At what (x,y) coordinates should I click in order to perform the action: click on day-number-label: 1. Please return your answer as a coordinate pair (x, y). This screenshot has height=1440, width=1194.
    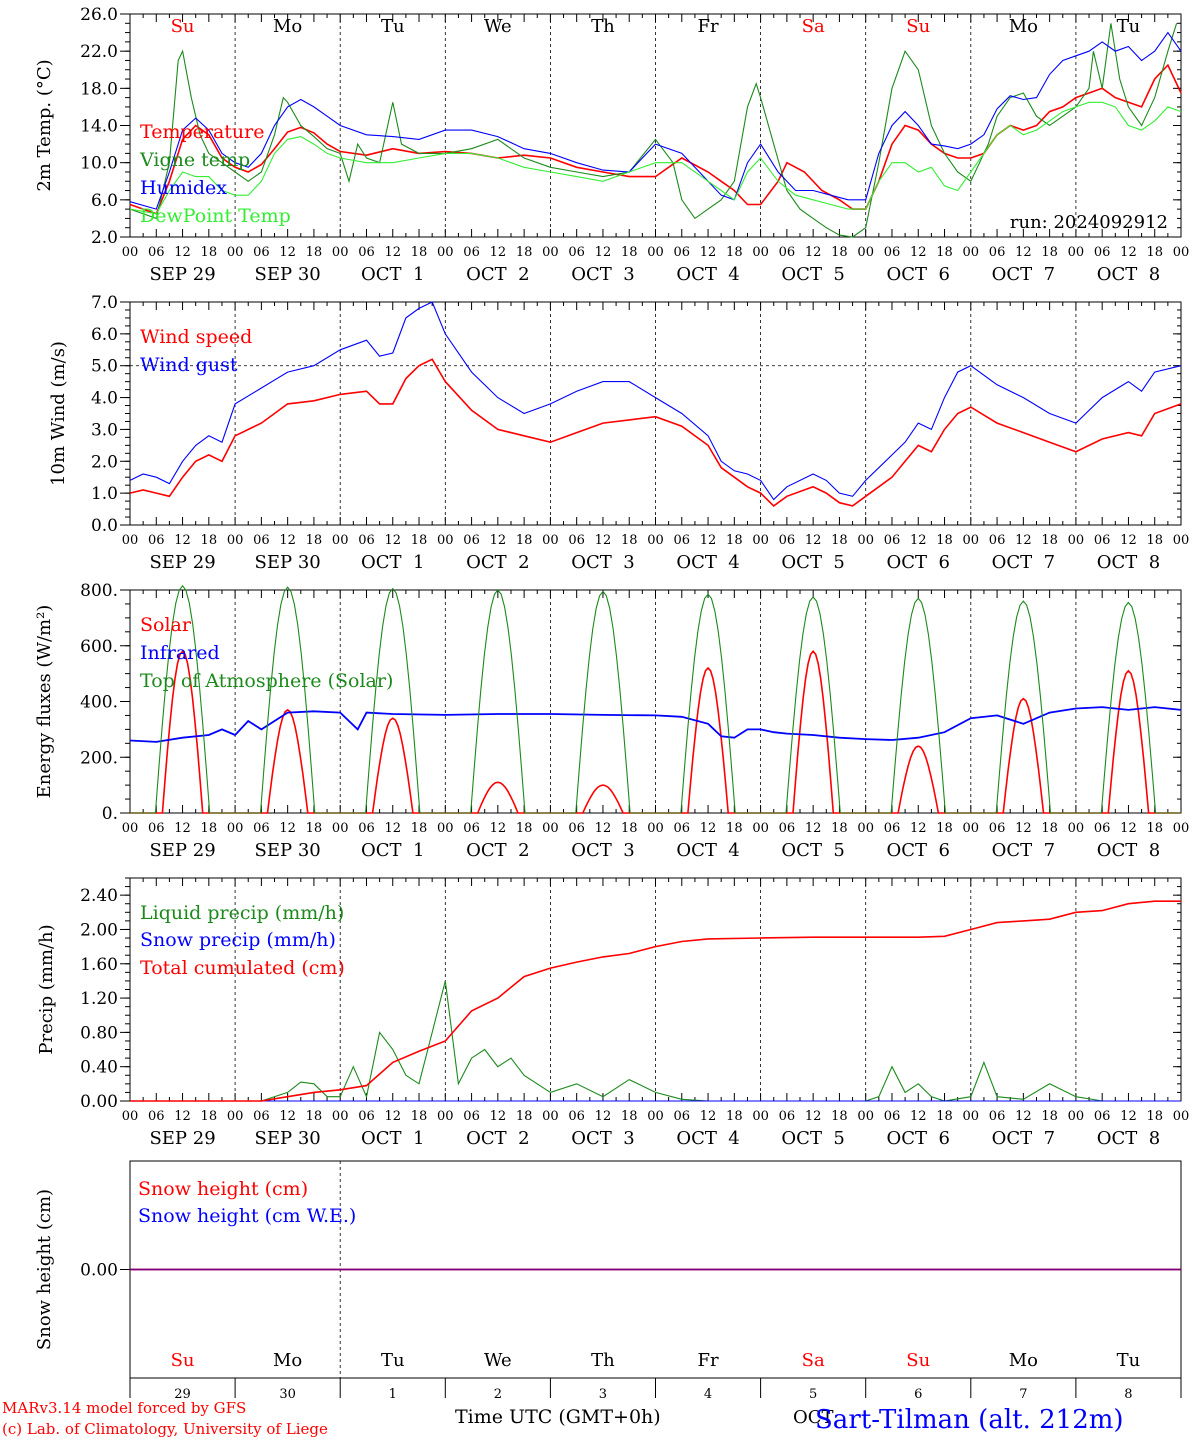
    Looking at the image, I should click on (393, 1394).